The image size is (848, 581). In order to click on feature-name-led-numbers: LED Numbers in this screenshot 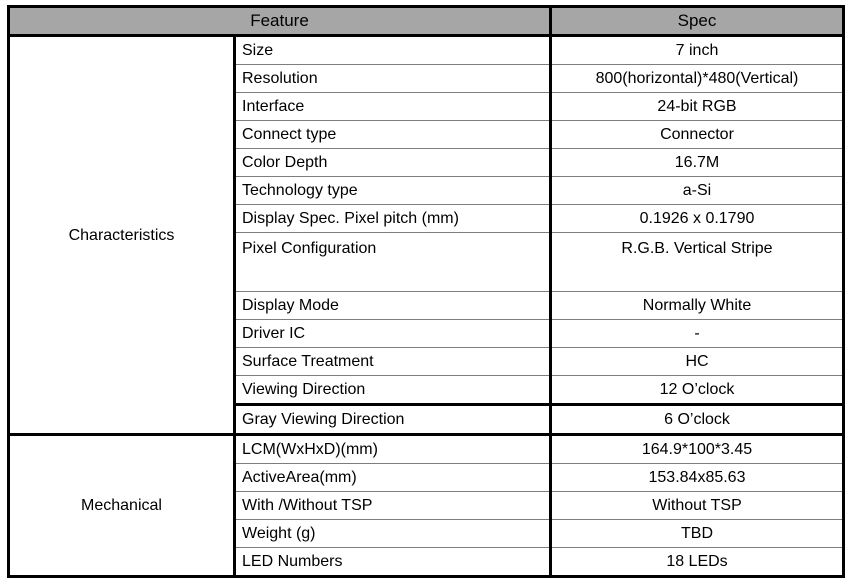, I will do `click(393, 562)`.